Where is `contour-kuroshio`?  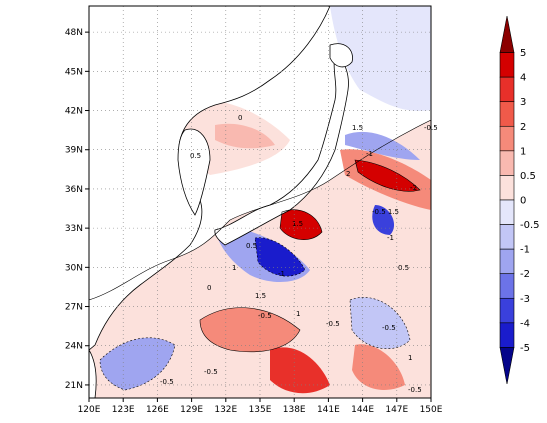
contour-kuroshio is located at coordinates (387, 175).